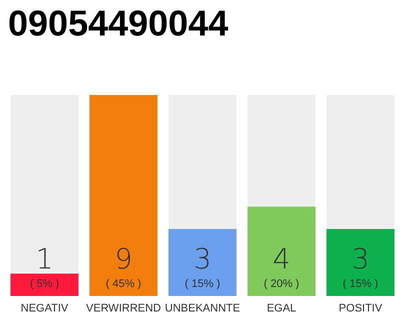  What do you see at coordinates (118, 23) in the screenshot?
I see `chart-title: 09054490044` at bounding box center [118, 23].